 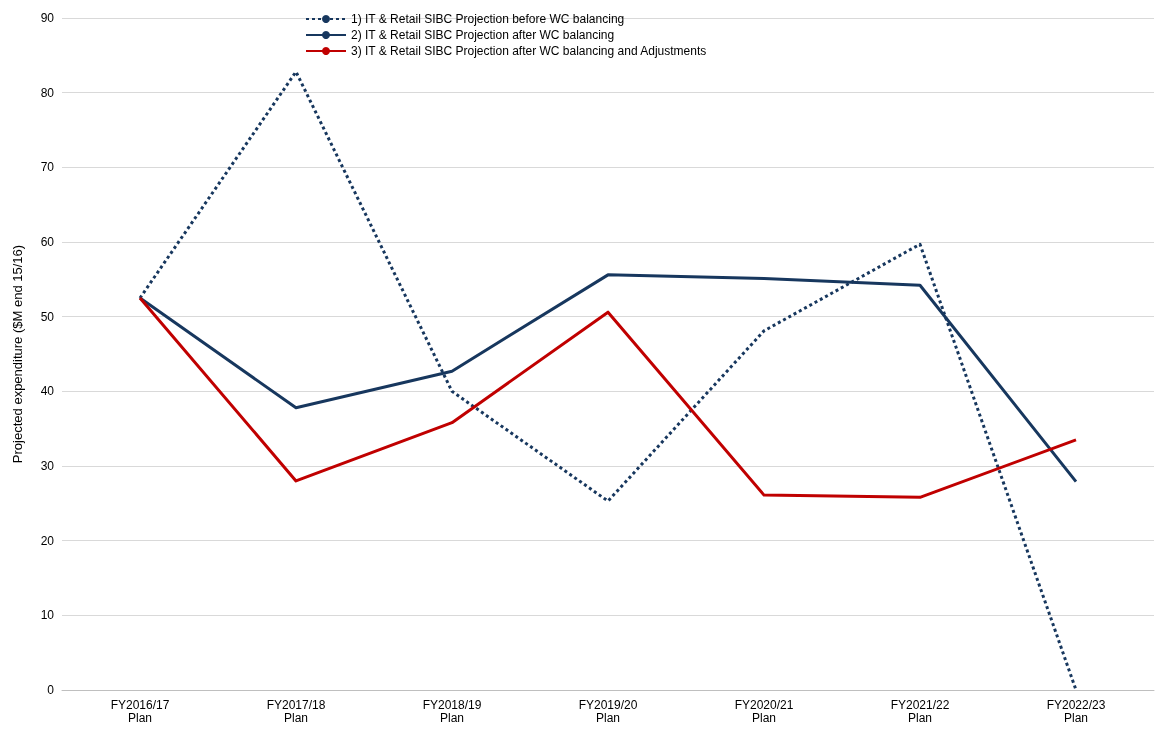 I want to click on y-tick-label: 40, so click(x=47, y=391).